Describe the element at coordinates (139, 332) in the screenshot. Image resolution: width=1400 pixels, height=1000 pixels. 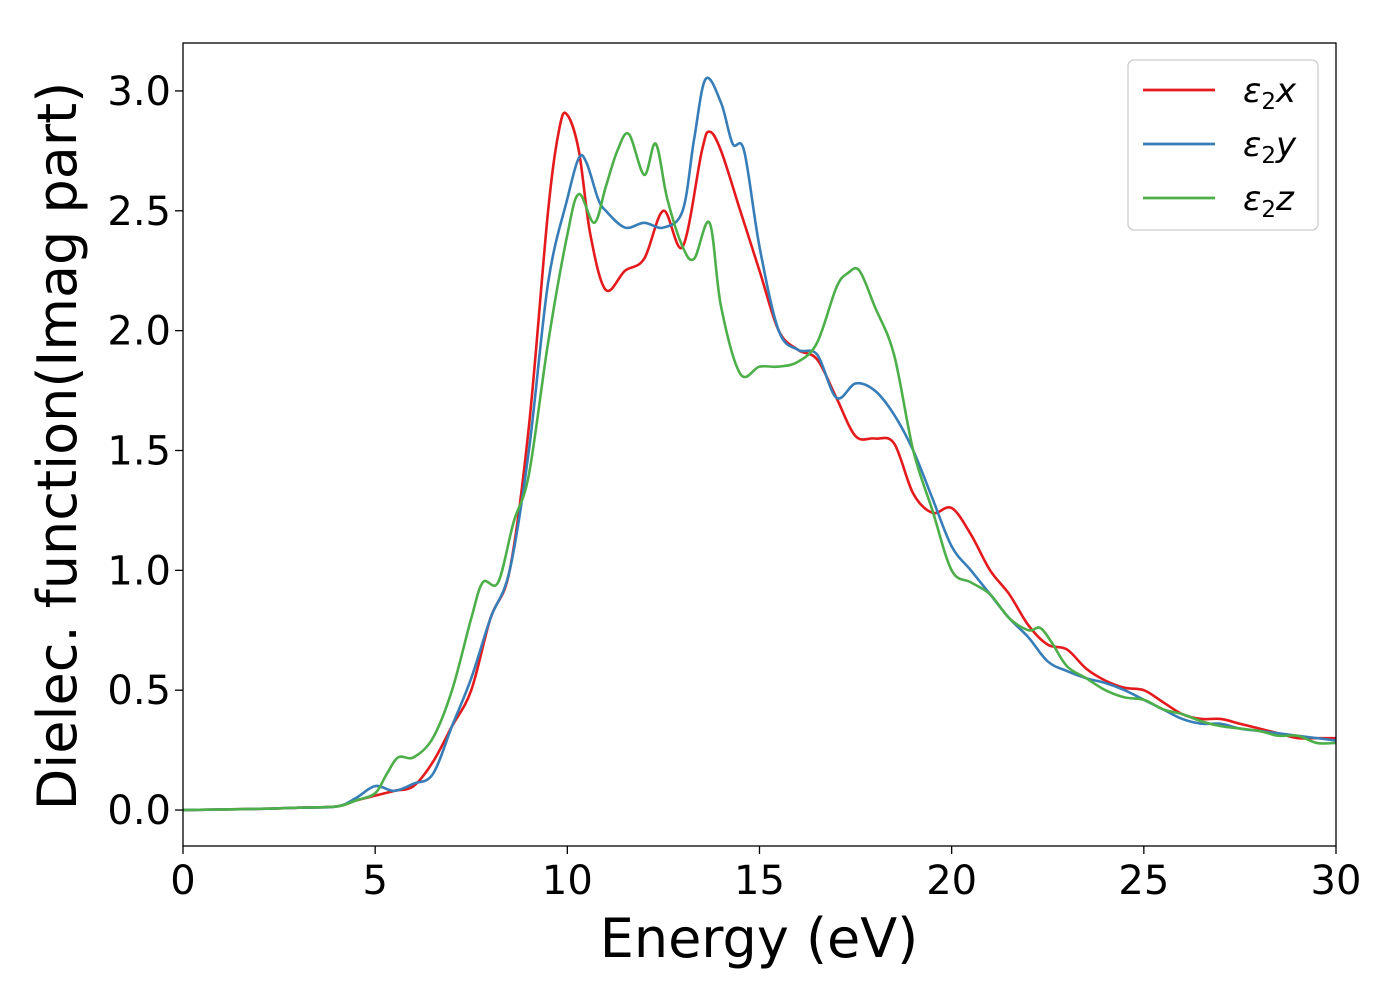
I see `y-tick-label: 2.0` at that location.